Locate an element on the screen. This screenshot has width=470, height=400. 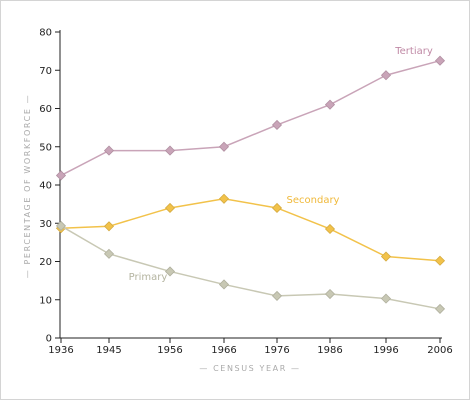
primary-series-label: Primary is located at coordinates (148, 277).